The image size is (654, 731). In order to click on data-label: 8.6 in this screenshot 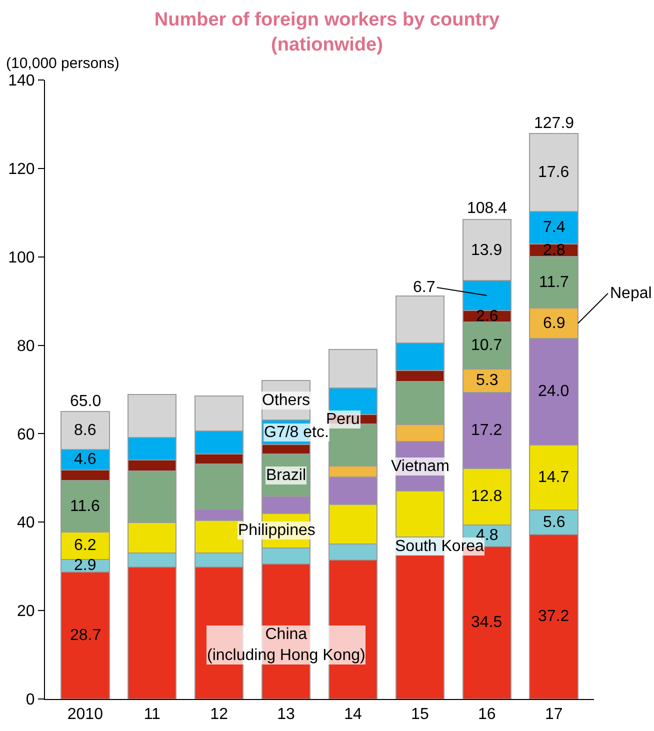, I will do `click(85, 430)`.